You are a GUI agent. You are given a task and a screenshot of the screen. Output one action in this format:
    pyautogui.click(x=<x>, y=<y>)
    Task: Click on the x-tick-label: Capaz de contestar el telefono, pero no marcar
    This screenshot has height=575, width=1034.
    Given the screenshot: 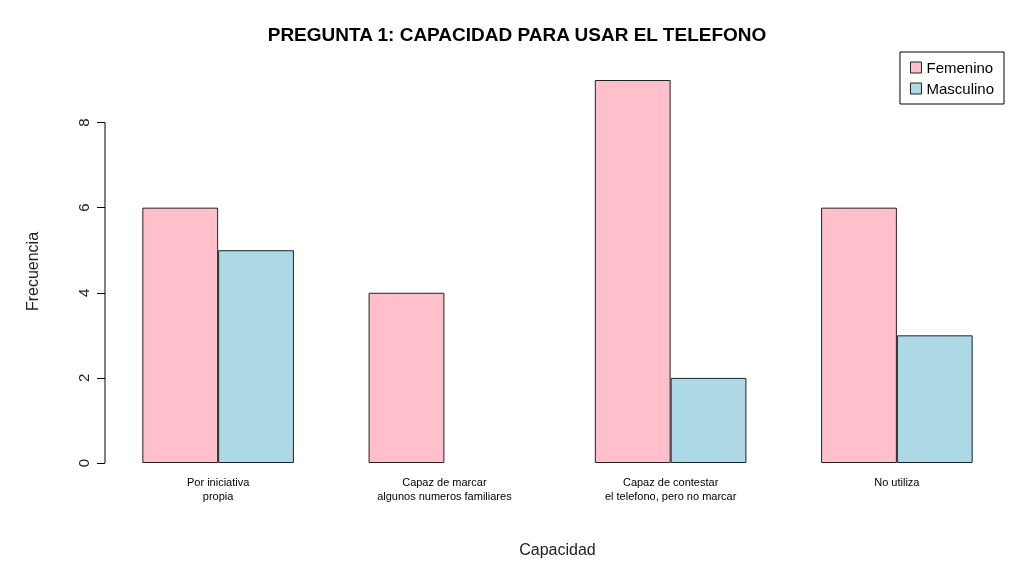 What is the action you would take?
    pyautogui.click(x=670, y=489)
    